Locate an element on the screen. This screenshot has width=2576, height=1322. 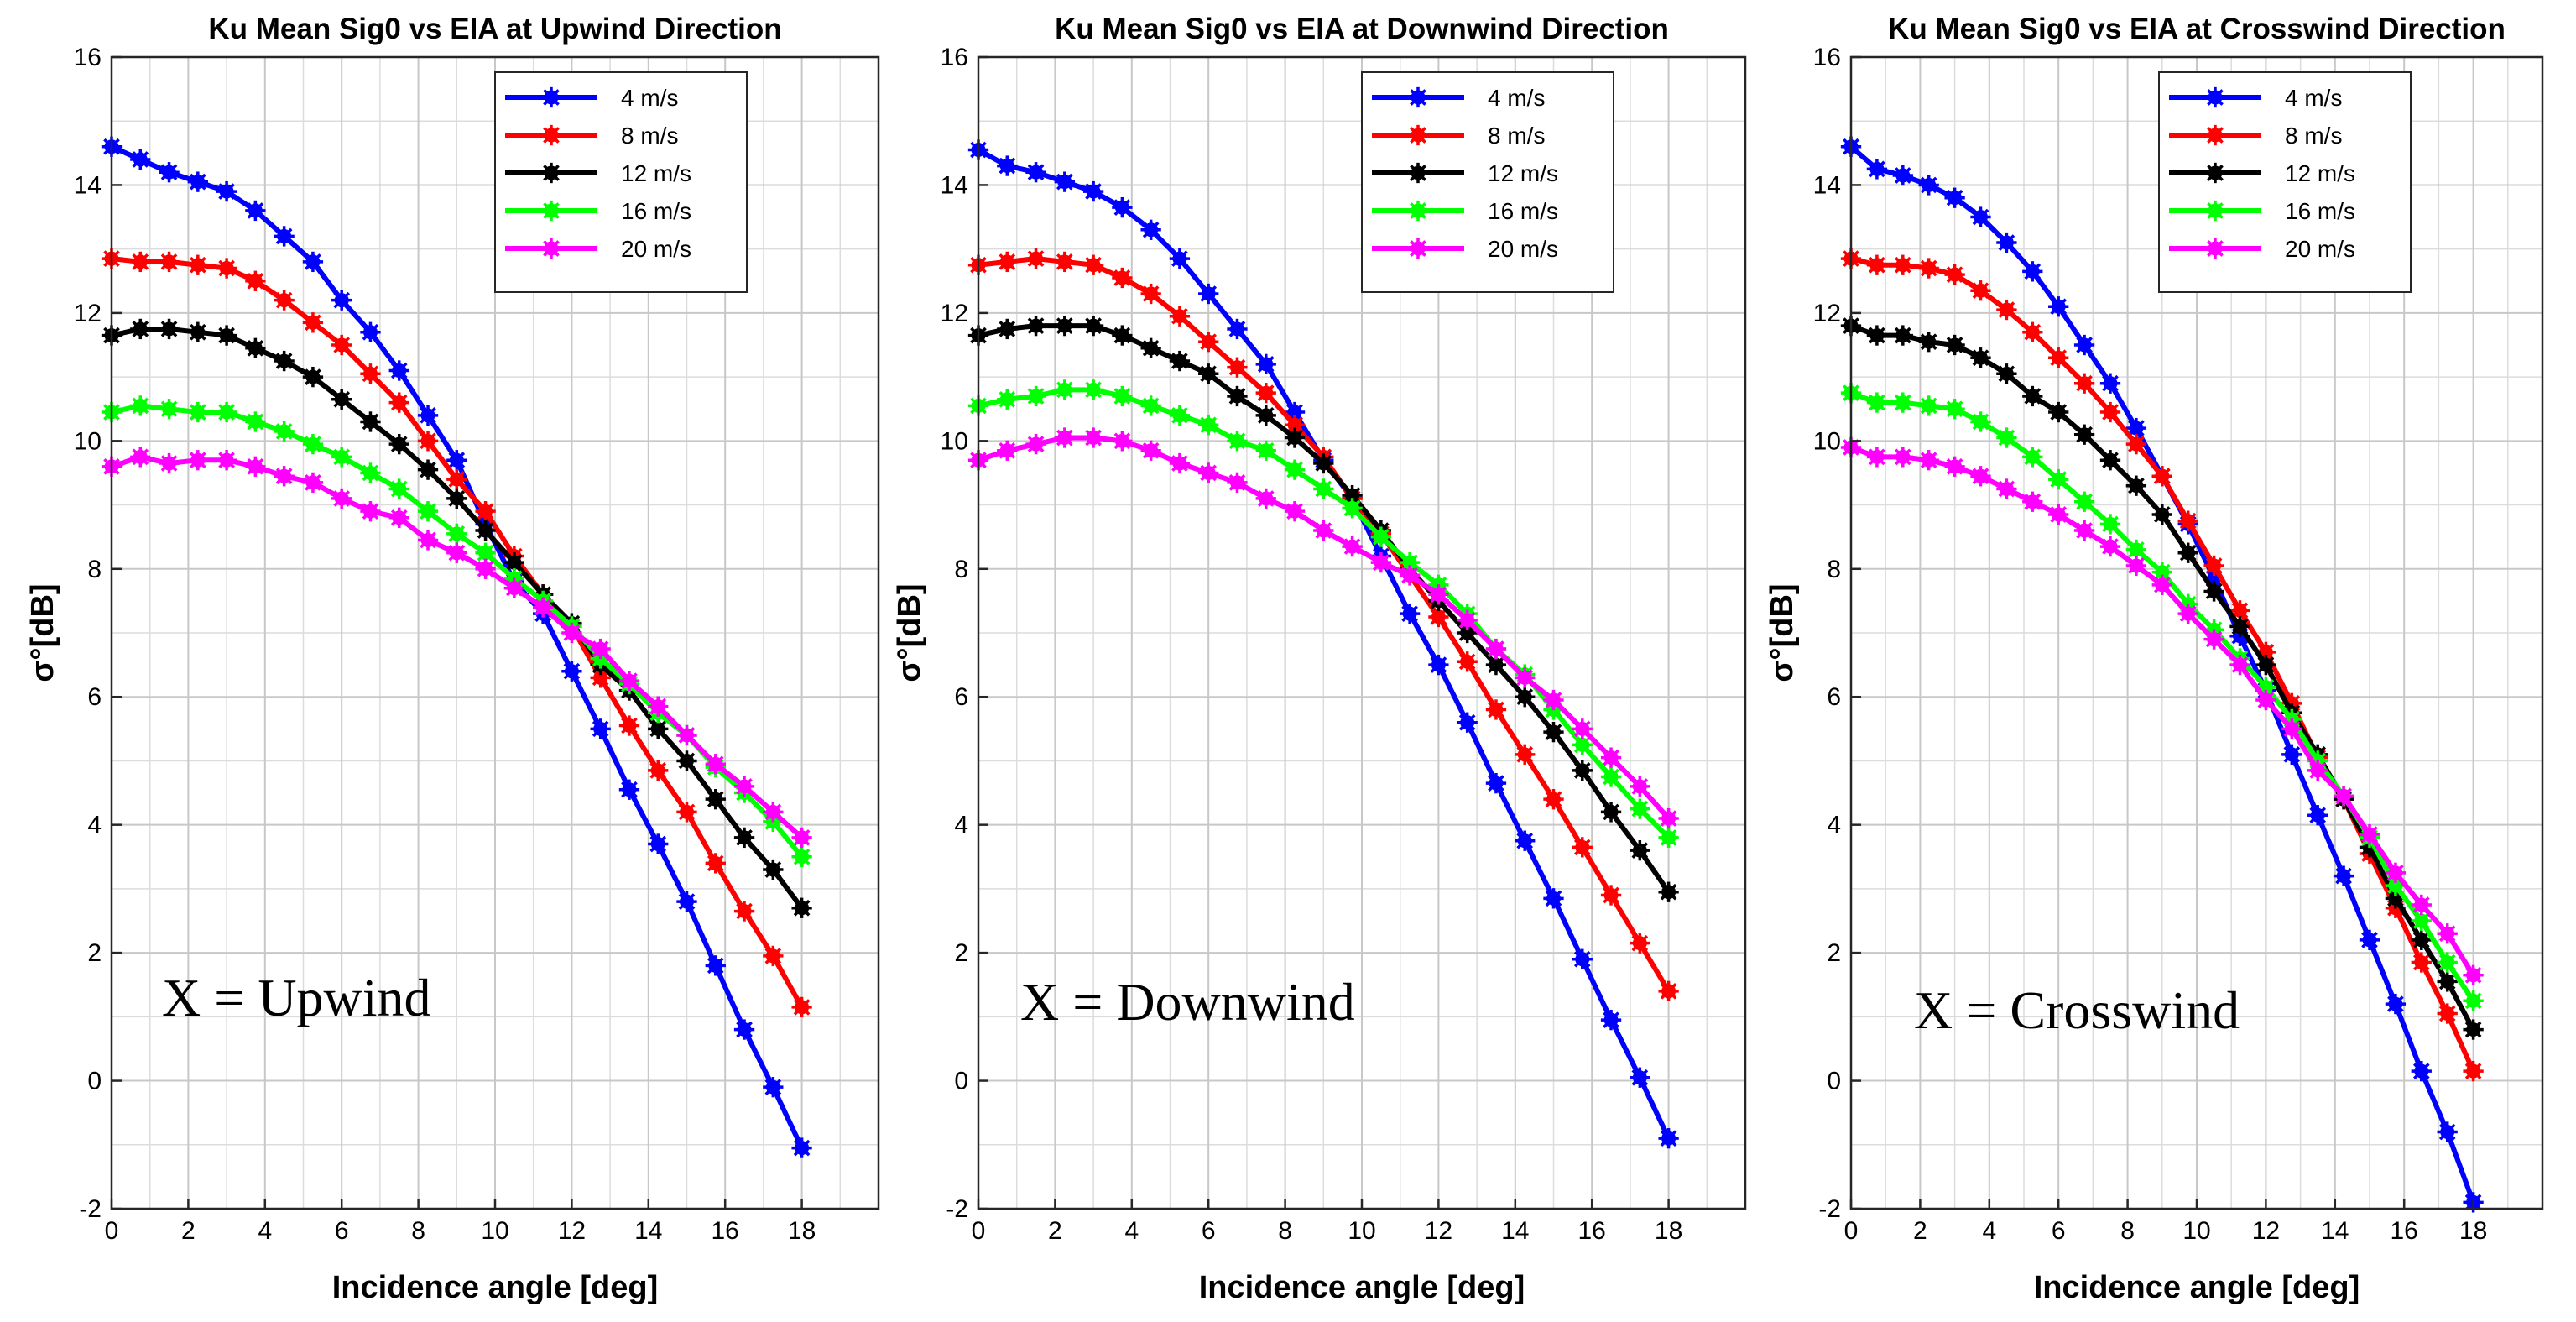
legend-label: 4 m/s is located at coordinates (649, 98).